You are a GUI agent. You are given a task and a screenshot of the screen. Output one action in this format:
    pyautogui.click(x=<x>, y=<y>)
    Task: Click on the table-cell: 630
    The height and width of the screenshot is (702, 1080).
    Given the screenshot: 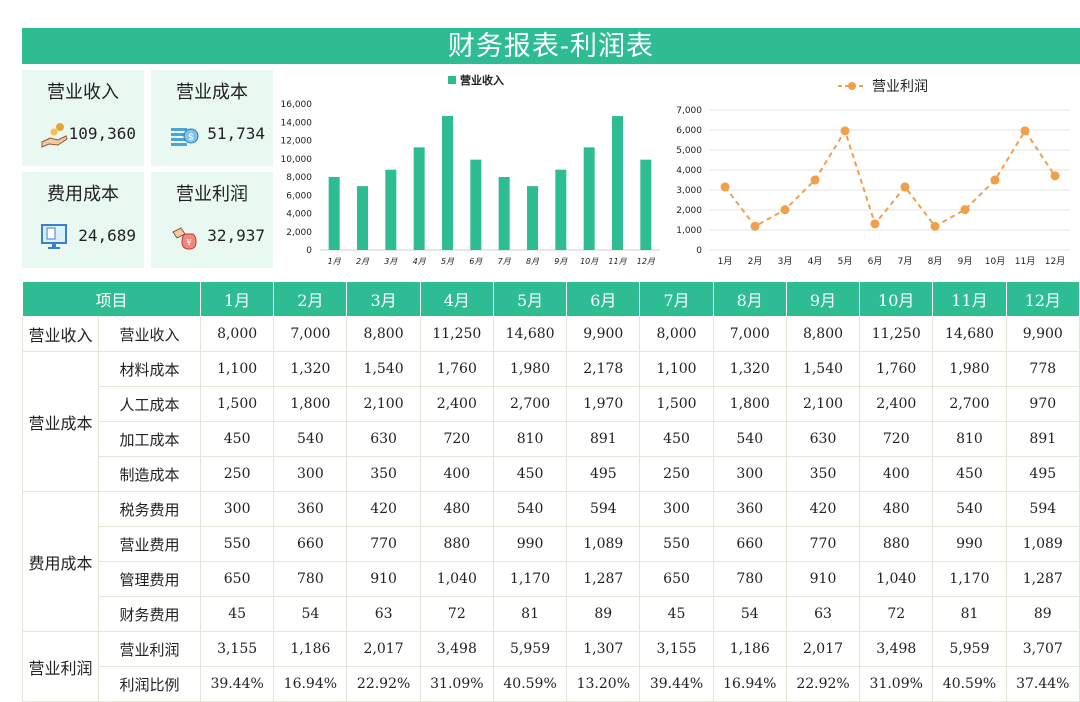 What is the action you would take?
    pyautogui.click(x=383, y=439)
    